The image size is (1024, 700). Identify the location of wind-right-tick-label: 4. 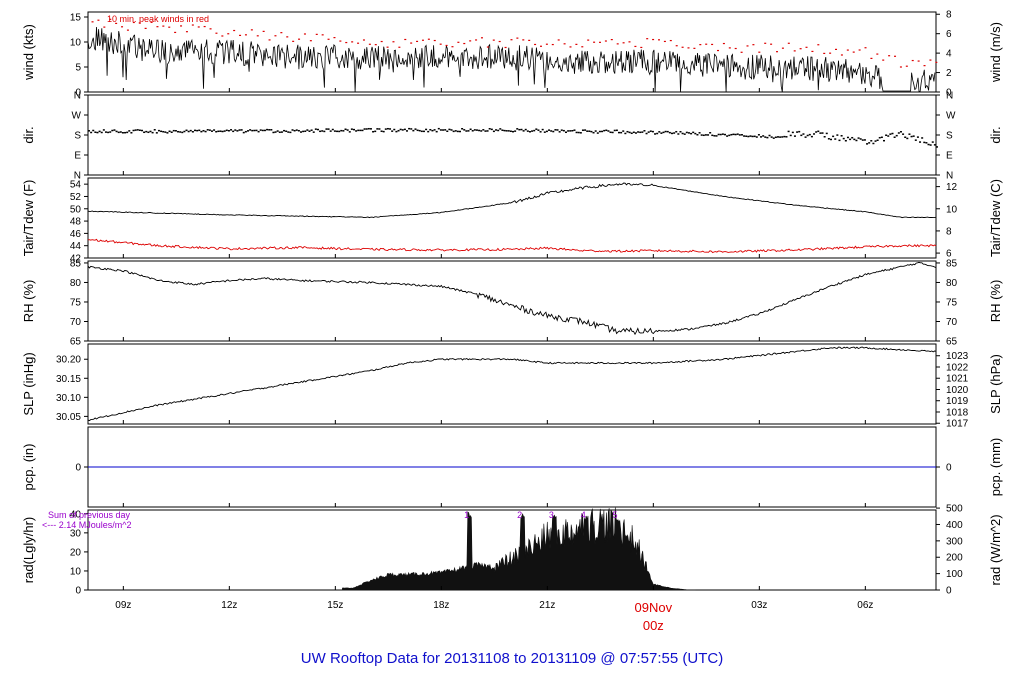
(949, 54).